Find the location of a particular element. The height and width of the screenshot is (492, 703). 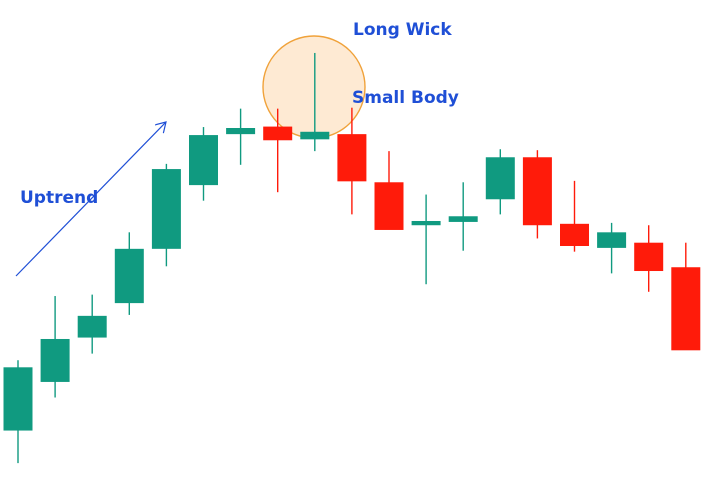

uptrend-arrow is located at coordinates (90, 199).